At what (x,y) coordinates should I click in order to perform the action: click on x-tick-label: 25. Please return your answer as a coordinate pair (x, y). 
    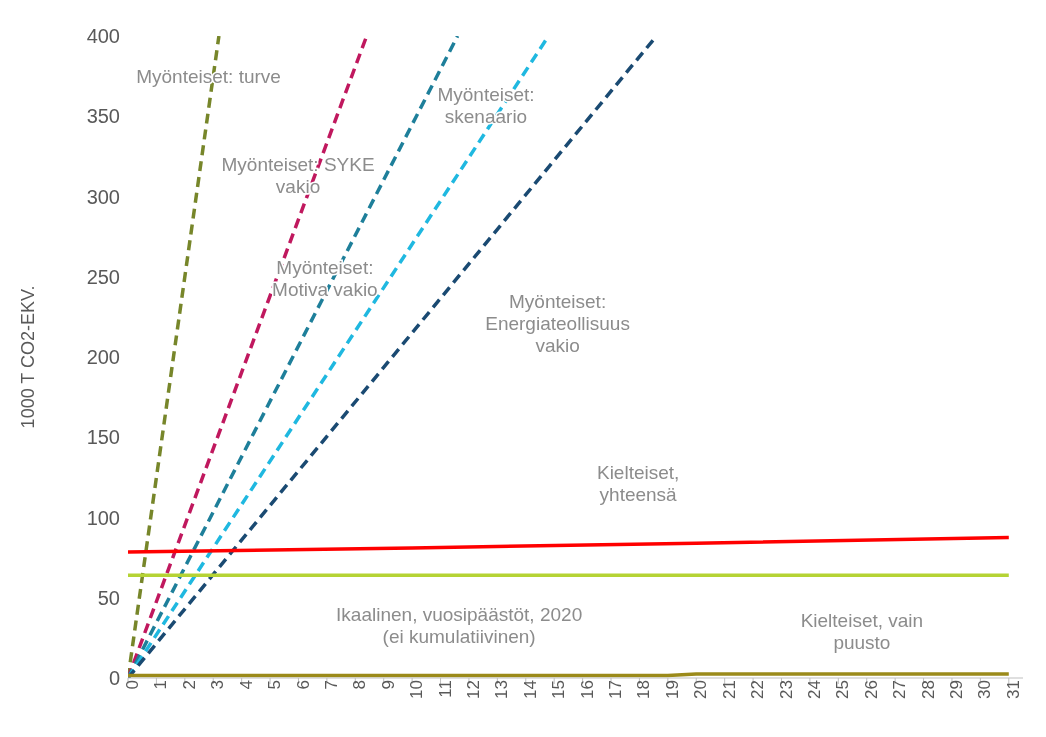
    Looking at the image, I should click on (843, 689).